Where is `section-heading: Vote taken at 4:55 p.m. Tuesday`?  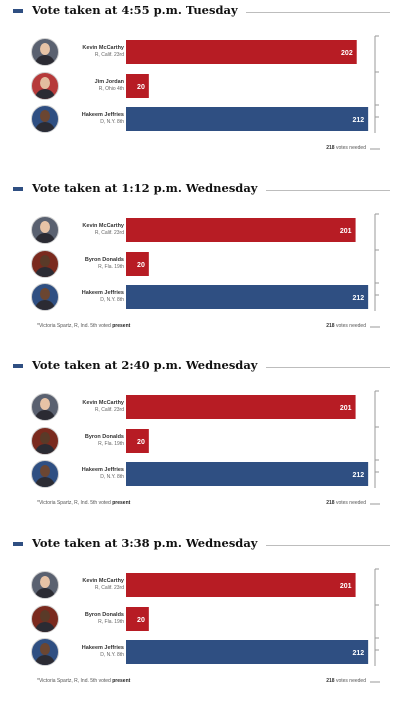
section-heading: Vote taken at 4:55 p.m. Tuesday is located at coordinates (201, 12).